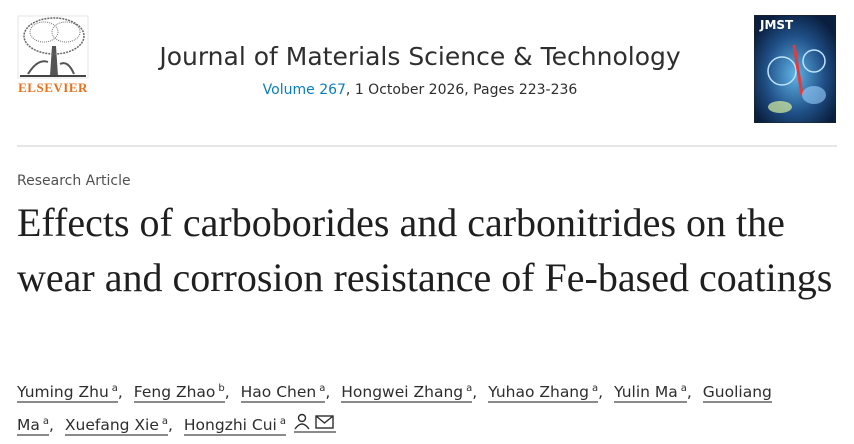  I want to click on author-affiliation: b, so click(221, 388).